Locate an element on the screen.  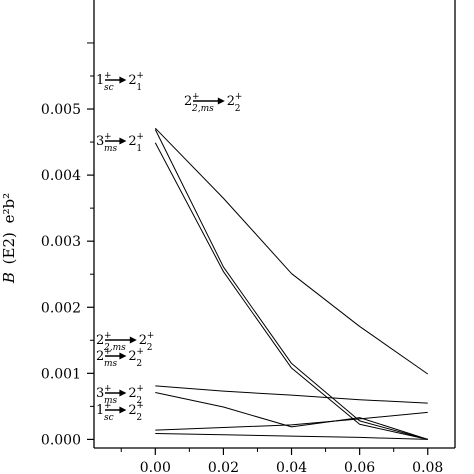
x-tick-label: 0.00 is located at coordinates (155, 467).